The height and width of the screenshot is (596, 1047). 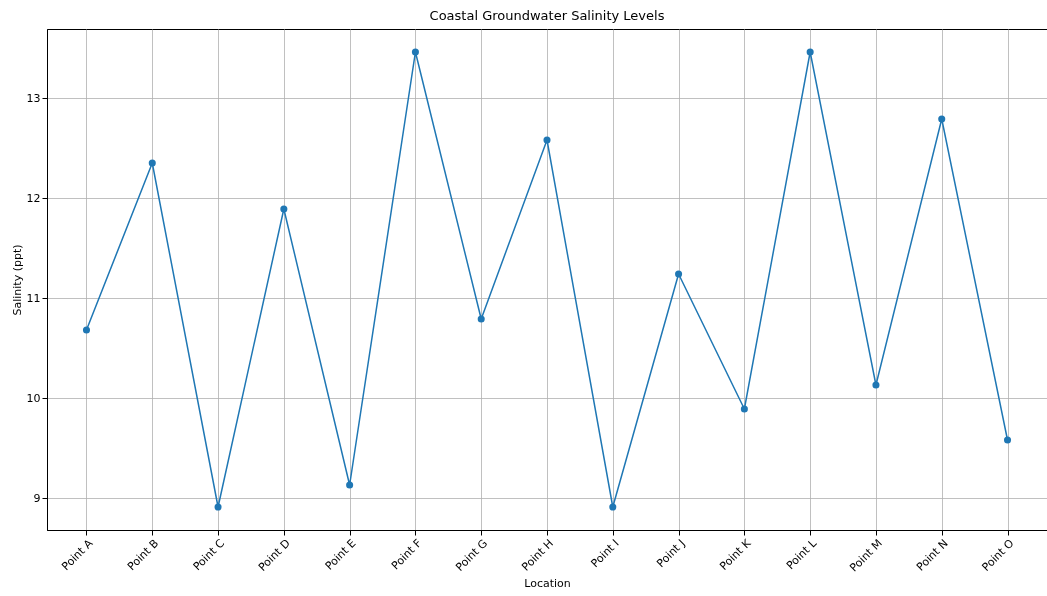 What do you see at coordinates (547, 583) in the screenshot?
I see `x-axis-title: Location` at bounding box center [547, 583].